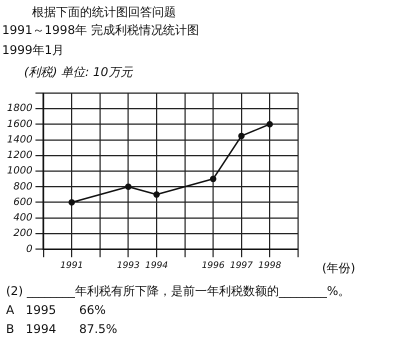  I want to click on y-axis-title: (利税) 单位: 10万元, so click(78, 72).